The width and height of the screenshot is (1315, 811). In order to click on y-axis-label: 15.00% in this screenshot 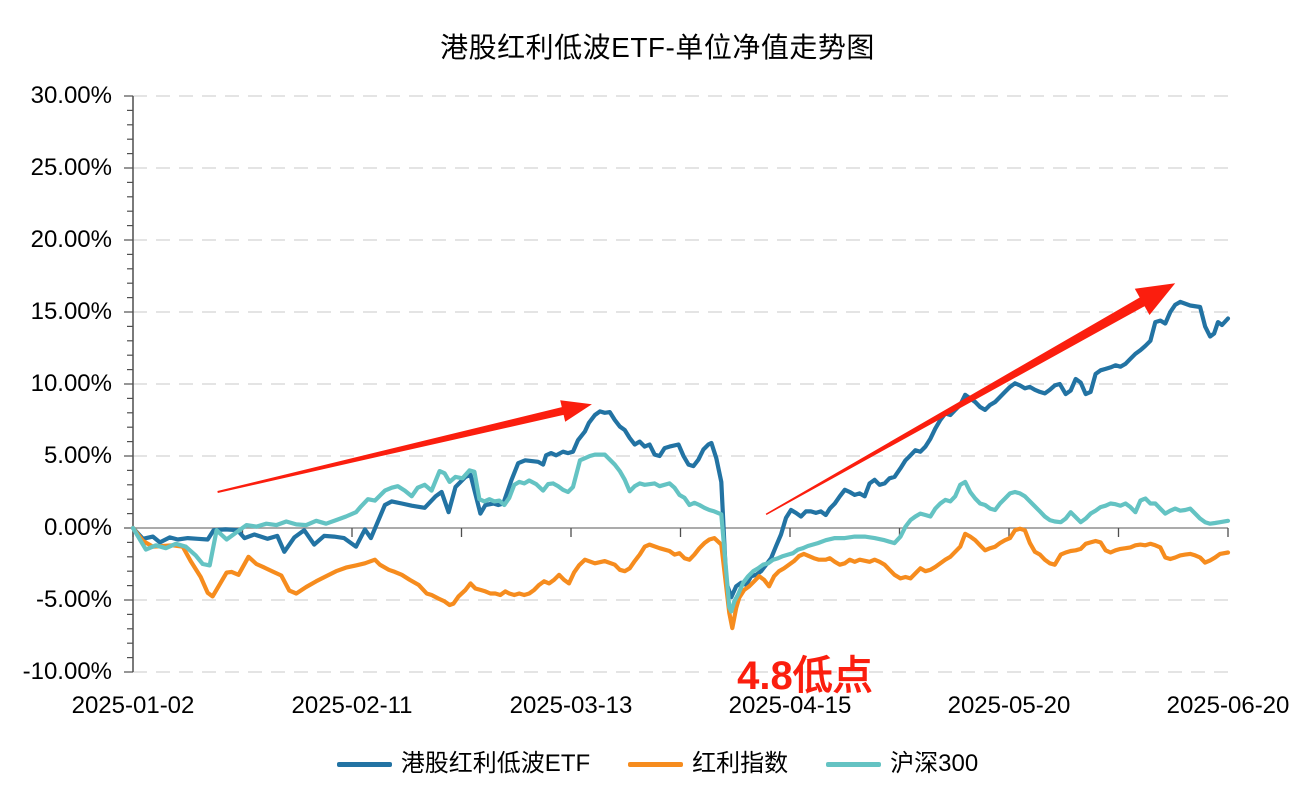, I will do `click(71, 311)`.